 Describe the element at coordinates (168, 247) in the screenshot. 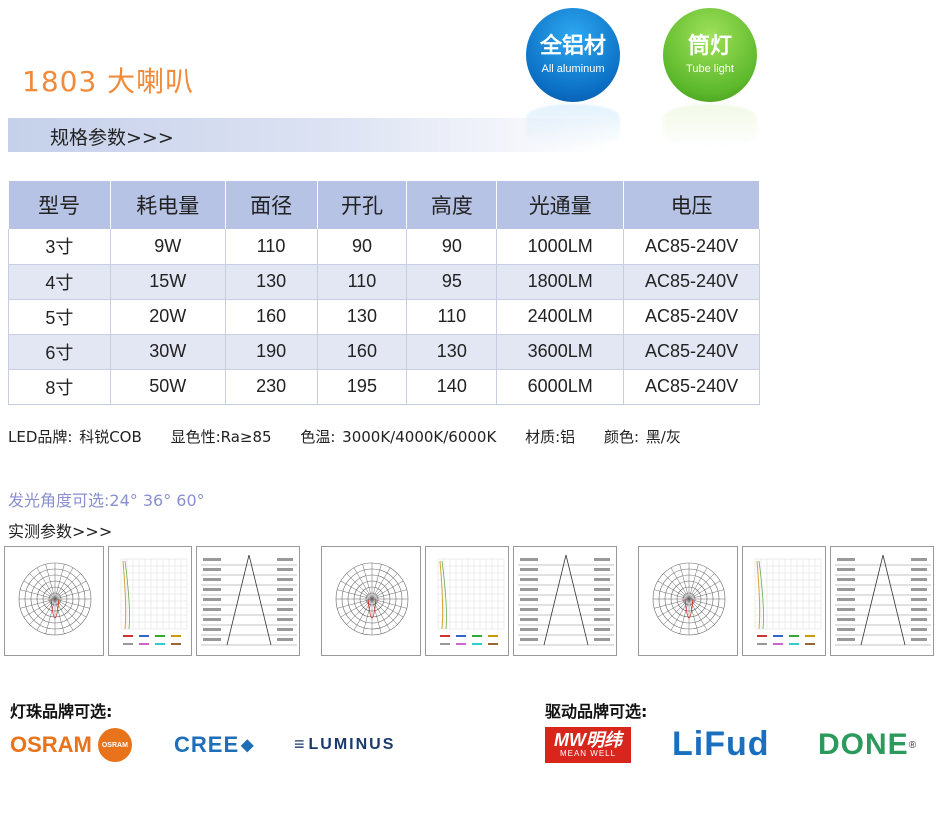

I see `table-cell: 9W` at that location.